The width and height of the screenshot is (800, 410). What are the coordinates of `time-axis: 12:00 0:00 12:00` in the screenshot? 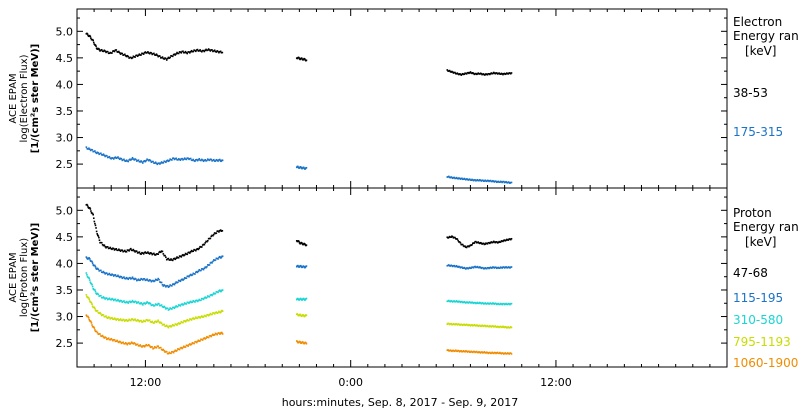 It's located at (351, 382).